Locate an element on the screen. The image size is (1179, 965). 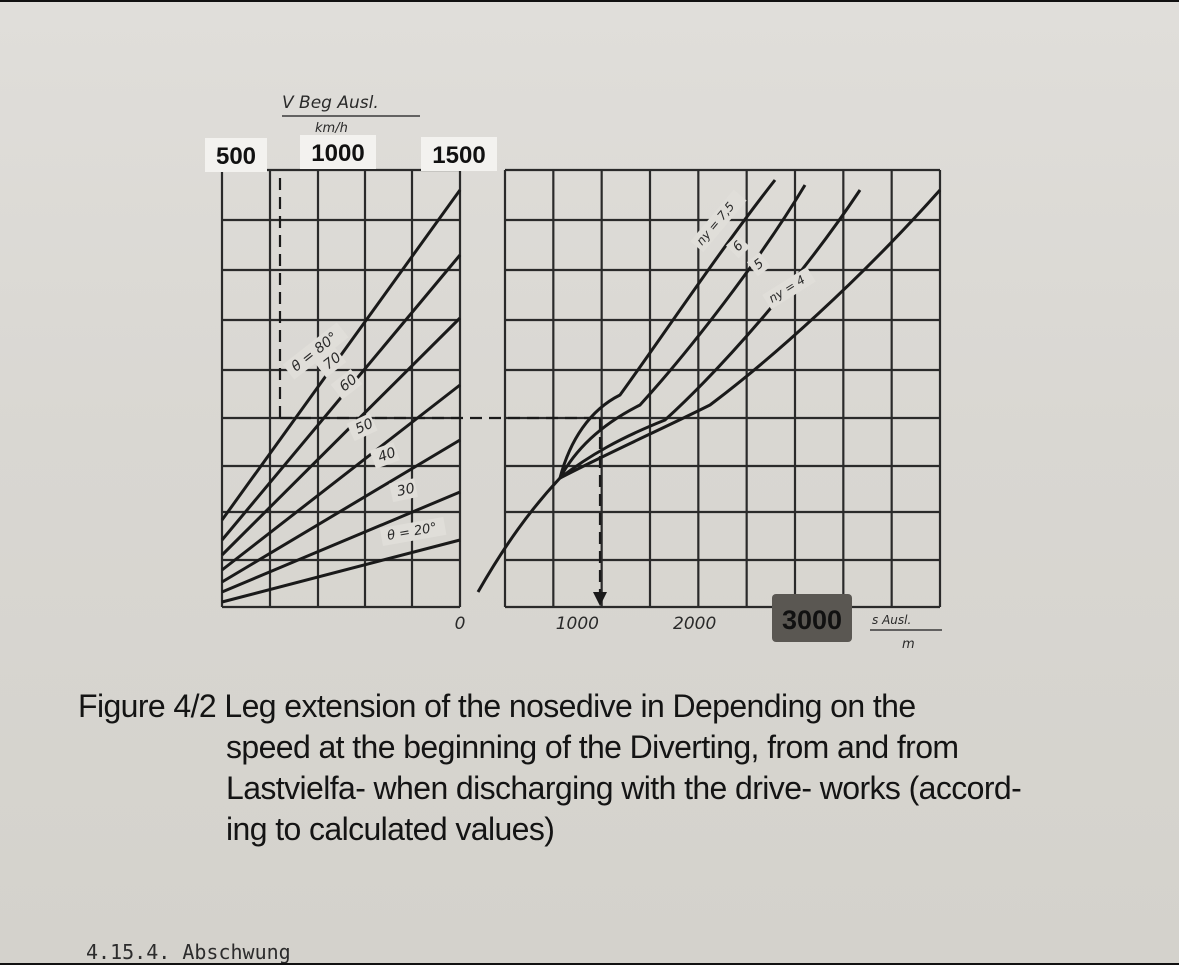
top-tick-label-0: 500 is located at coordinates (236, 156).